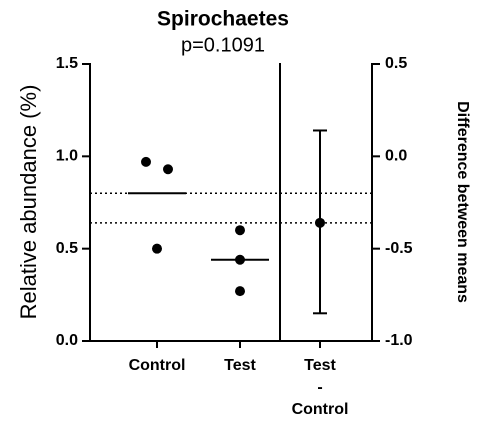 The image size is (477, 428). Describe the element at coordinates (223, 45) in the screenshot. I see `chart-subtitle: p=0.1091` at that location.